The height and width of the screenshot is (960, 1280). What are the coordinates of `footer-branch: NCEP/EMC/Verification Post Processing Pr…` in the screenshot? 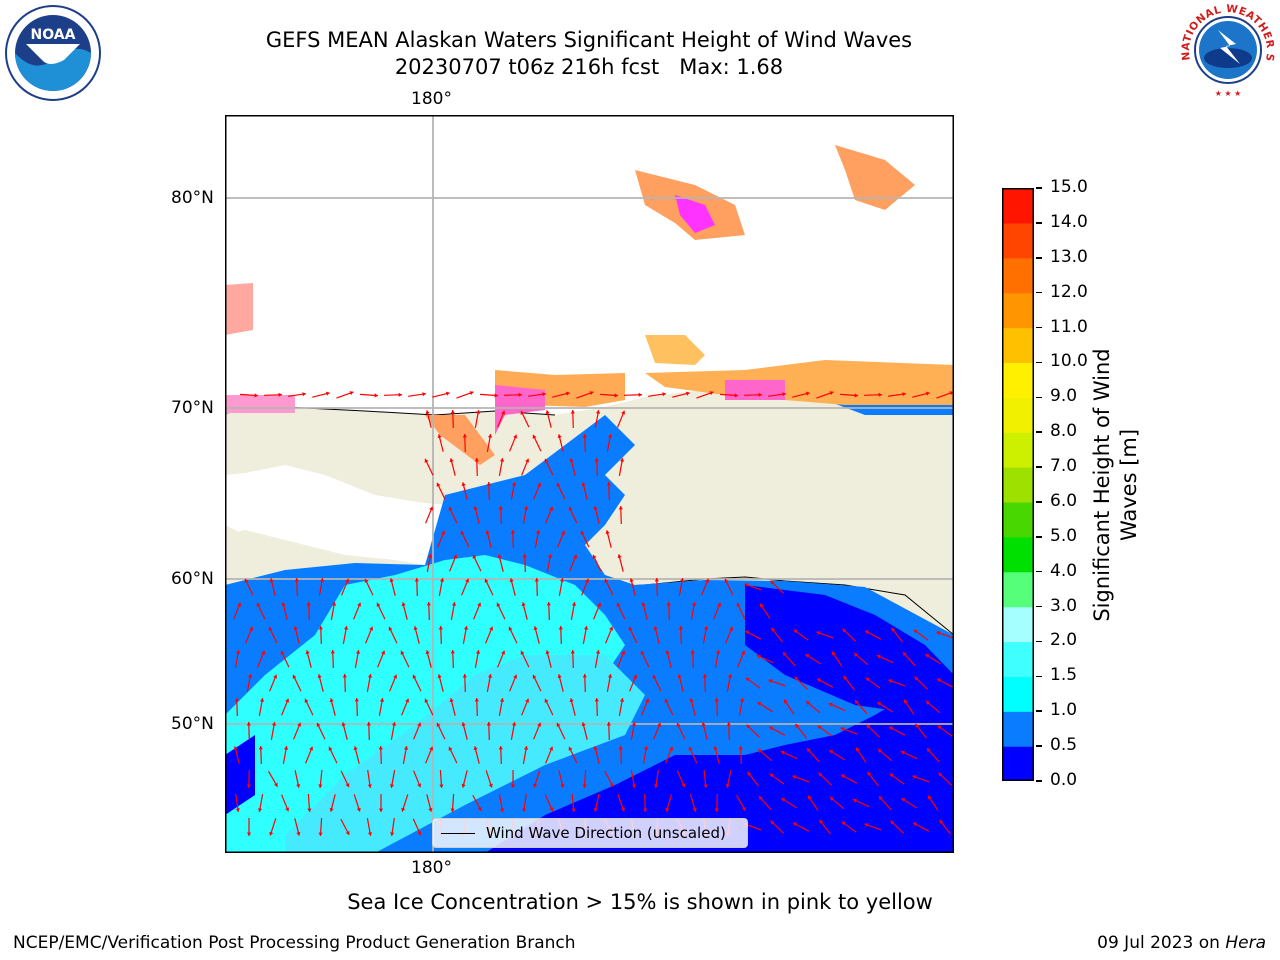 It's located at (294, 943).